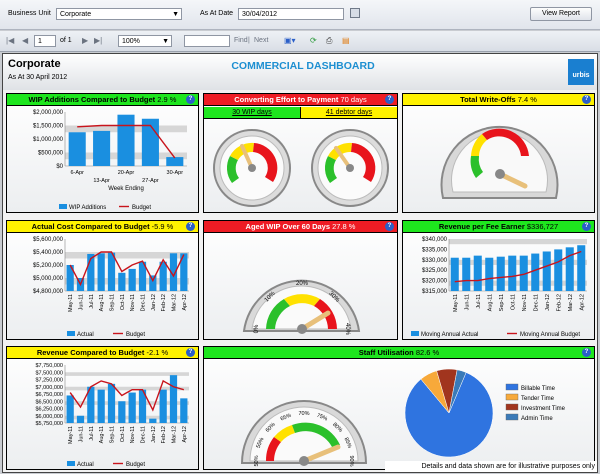 Image resolution: width=600 pixels, height=474 pixels. What do you see at coordinates (449, 335) in the screenshot?
I see `legend-label: Moving Annual Actual` at bounding box center [449, 335].